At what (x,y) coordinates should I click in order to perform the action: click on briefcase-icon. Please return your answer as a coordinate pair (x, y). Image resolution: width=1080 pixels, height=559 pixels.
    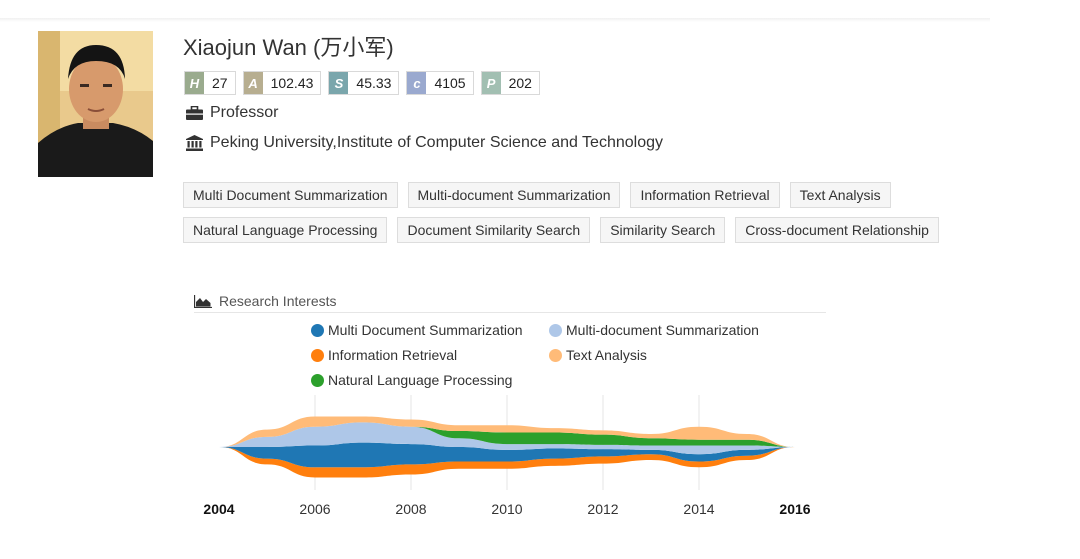
    Looking at the image, I should click on (194, 113).